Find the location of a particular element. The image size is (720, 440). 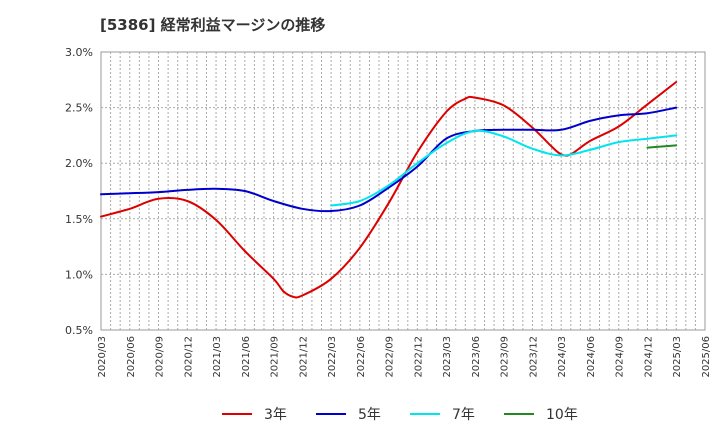

y-tick-label: 1.5% is located at coordinates (79, 219).